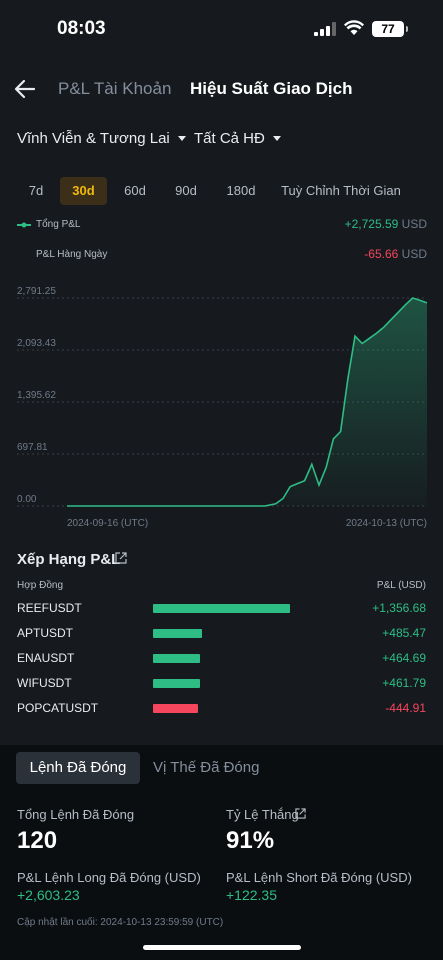 This screenshot has width=443, height=960. Describe the element at coordinates (58, 708) in the screenshot. I see `ranking-symbol: POPCATUSDT` at that location.